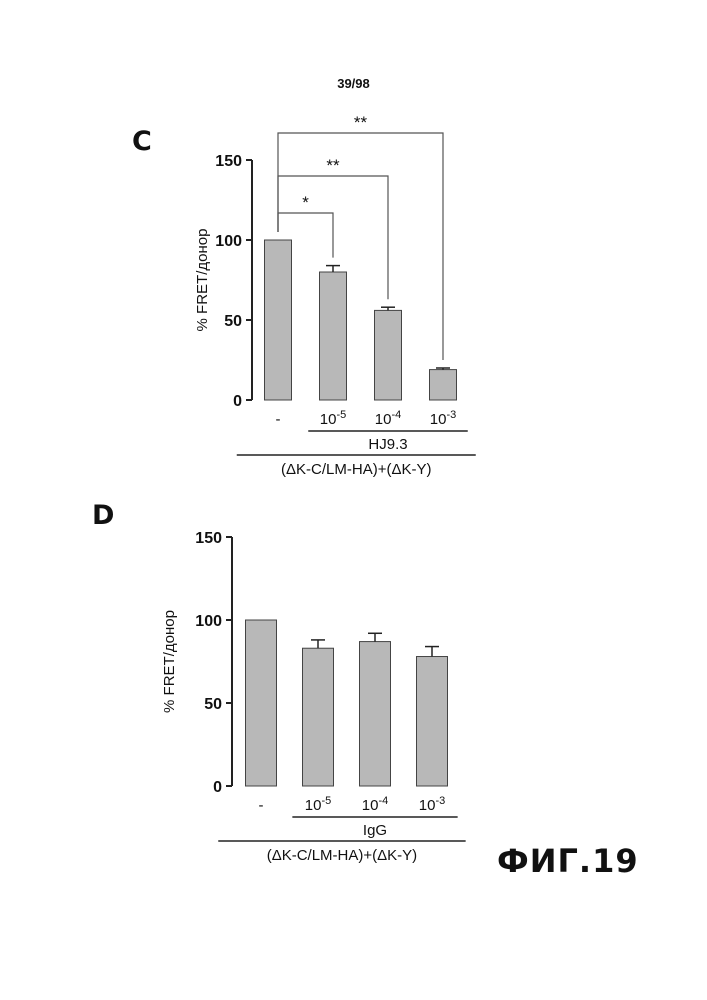 Image resolution: width=707 pixels, height=1000 pixels. I want to click on x-tick-label: -, so click(261, 805).